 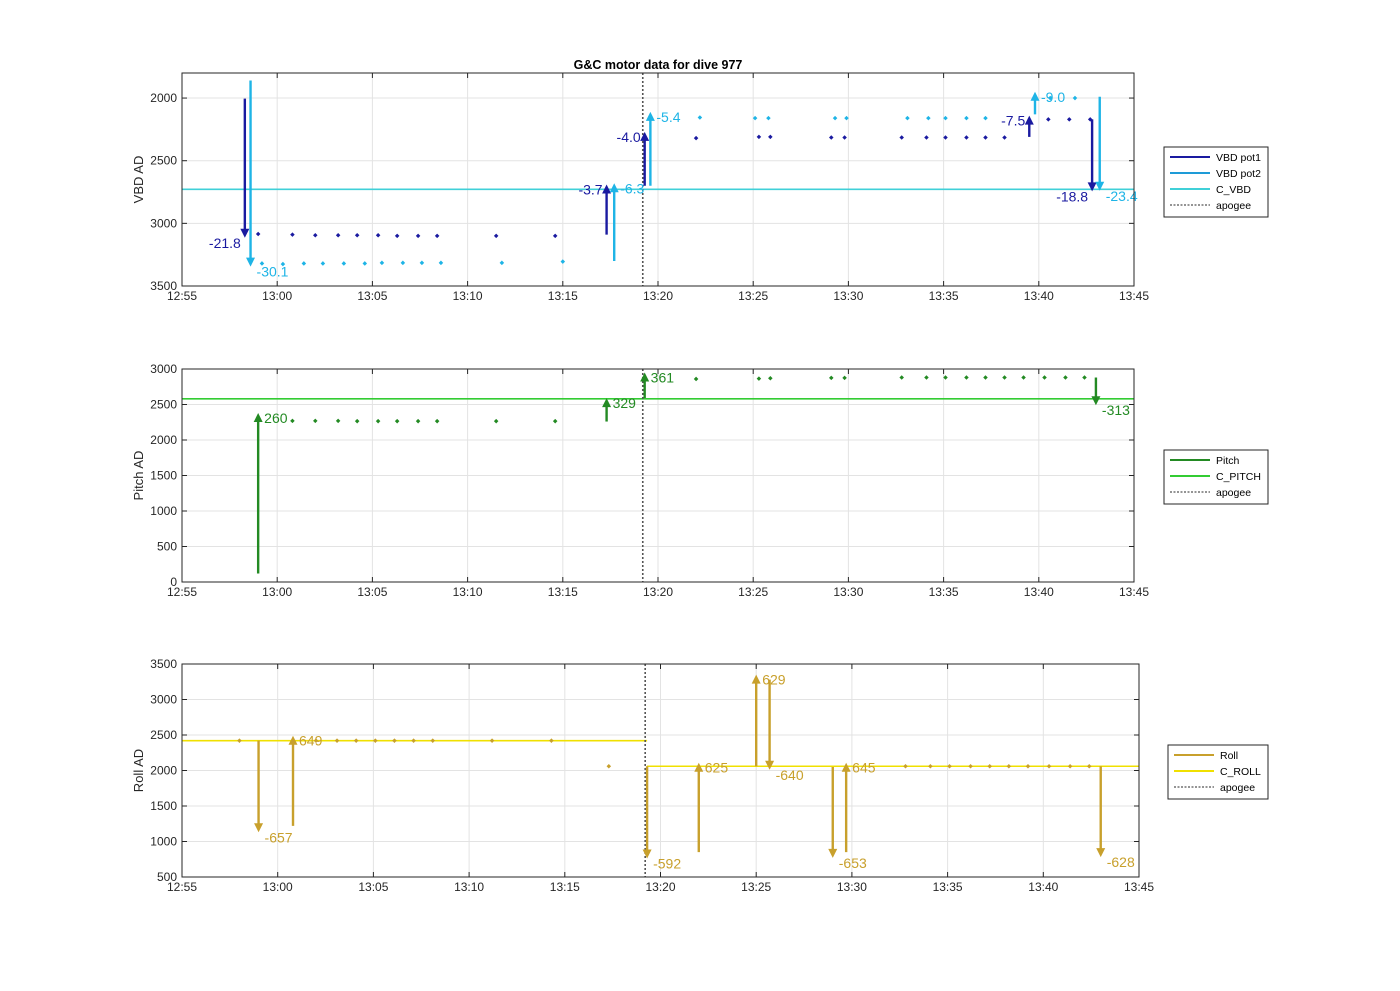 I want to click on pitch-y-axis-label: Pitch AD, so click(x=138, y=476).